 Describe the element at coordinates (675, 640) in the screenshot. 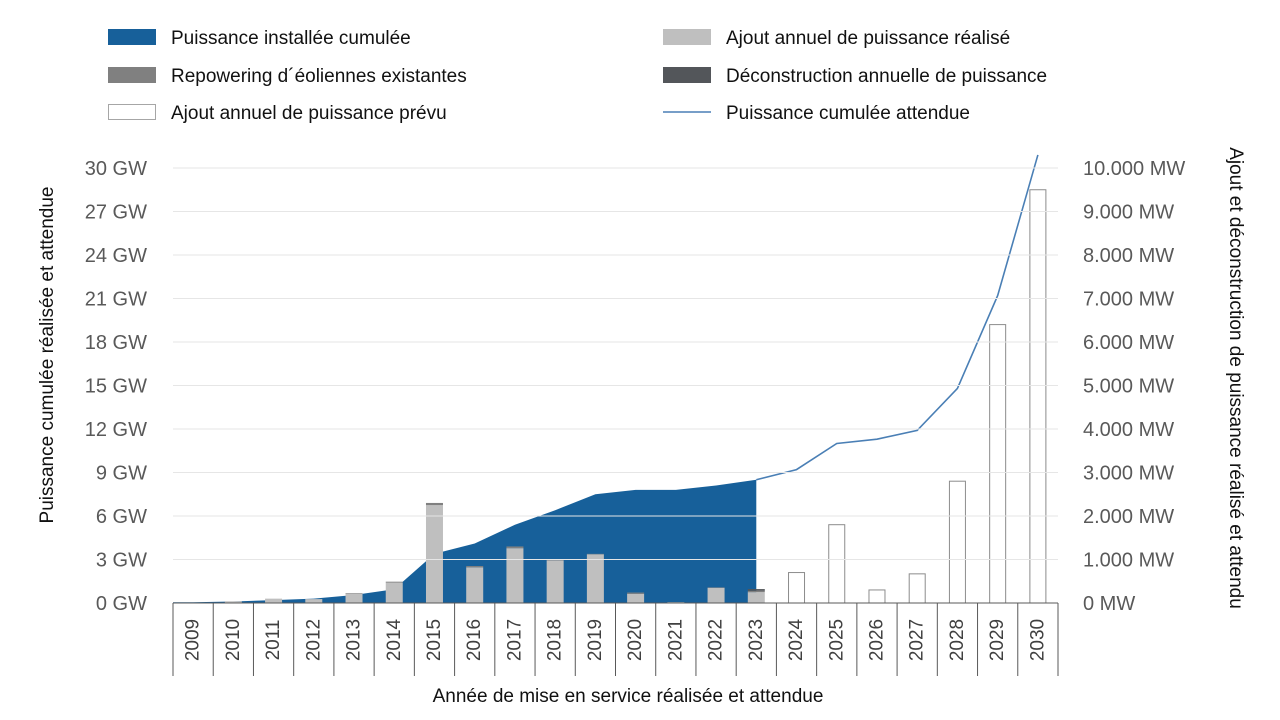

I see `x-tick-label: 2021` at that location.